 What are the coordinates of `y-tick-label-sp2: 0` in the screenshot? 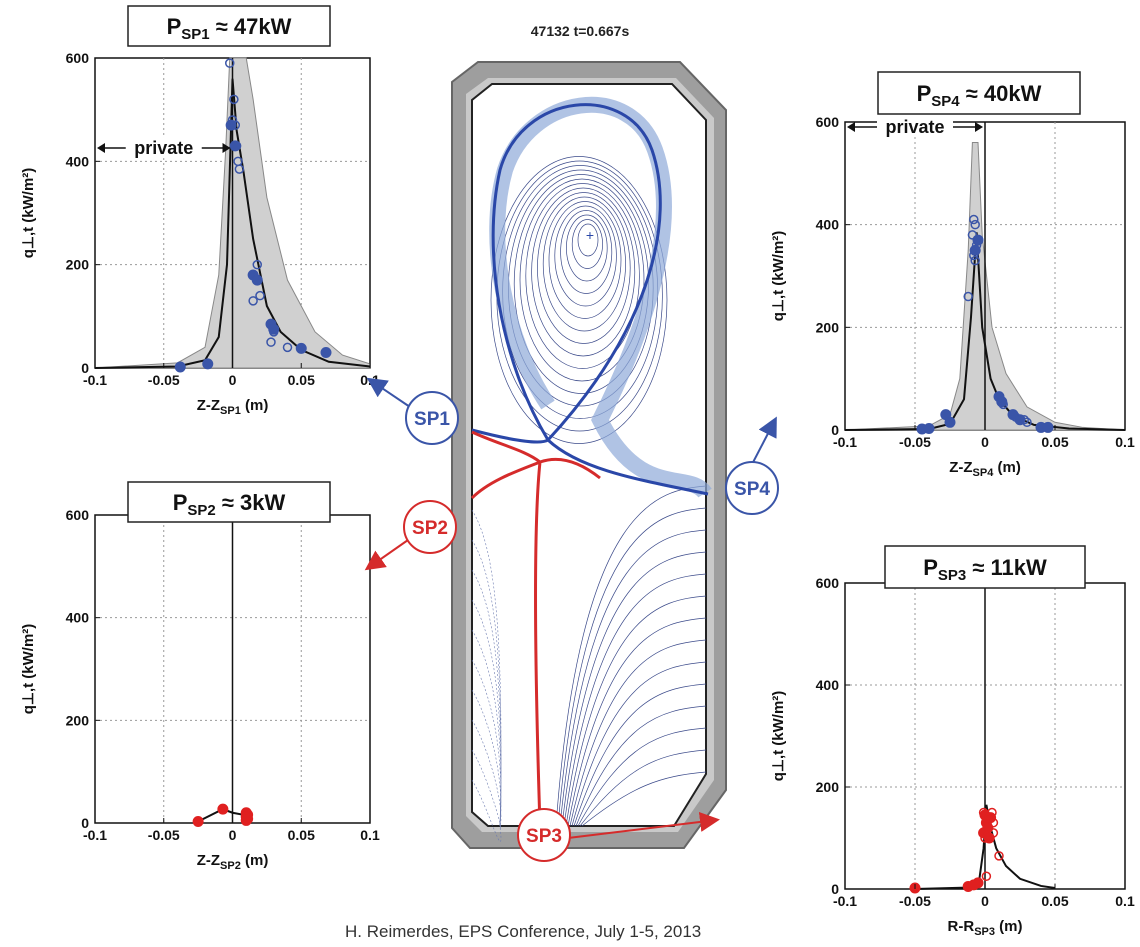 It's located at (85, 823).